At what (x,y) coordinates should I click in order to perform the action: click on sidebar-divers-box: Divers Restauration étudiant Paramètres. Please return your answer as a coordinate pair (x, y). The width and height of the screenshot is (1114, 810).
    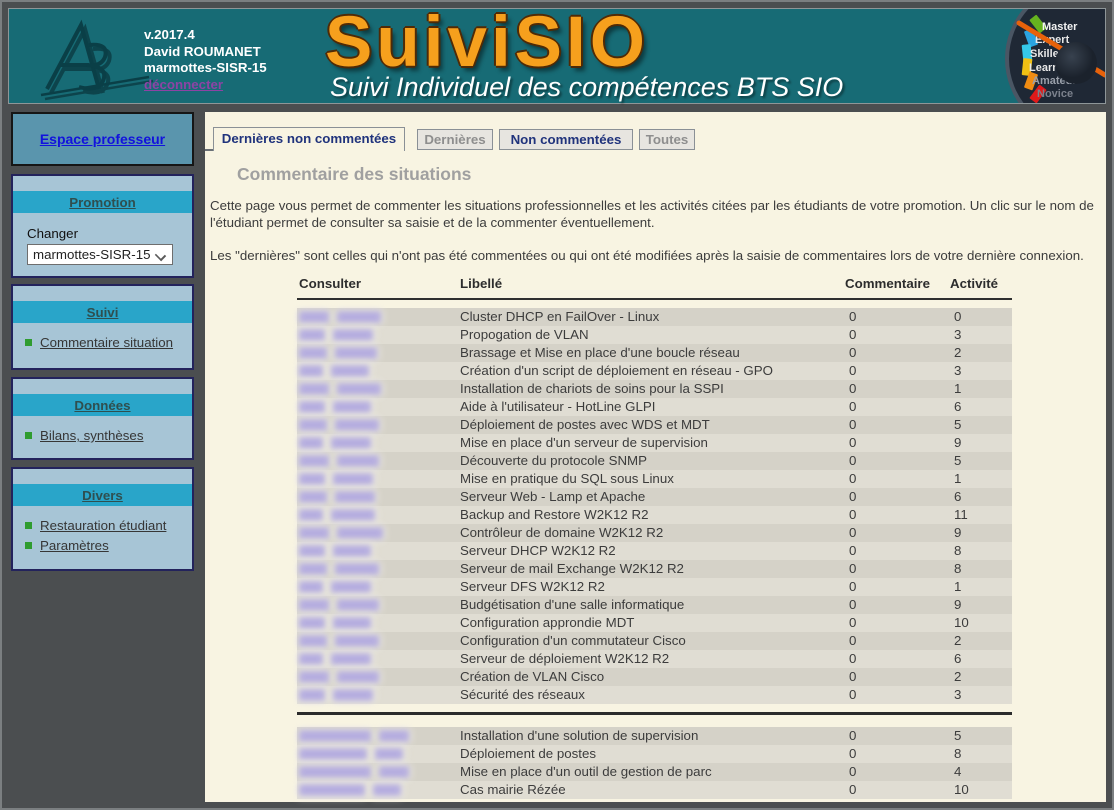
    Looking at the image, I should click on (102, 519).